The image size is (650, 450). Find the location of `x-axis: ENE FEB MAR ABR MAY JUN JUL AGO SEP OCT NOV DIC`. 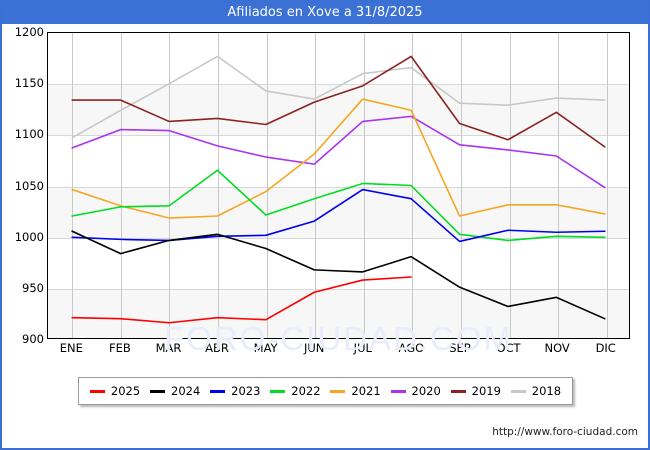

x-axis: ENE FEB MAR ABR MAY JUN JUL AGO SEP OCT NOV DIC is located at coordinates (338, 350).